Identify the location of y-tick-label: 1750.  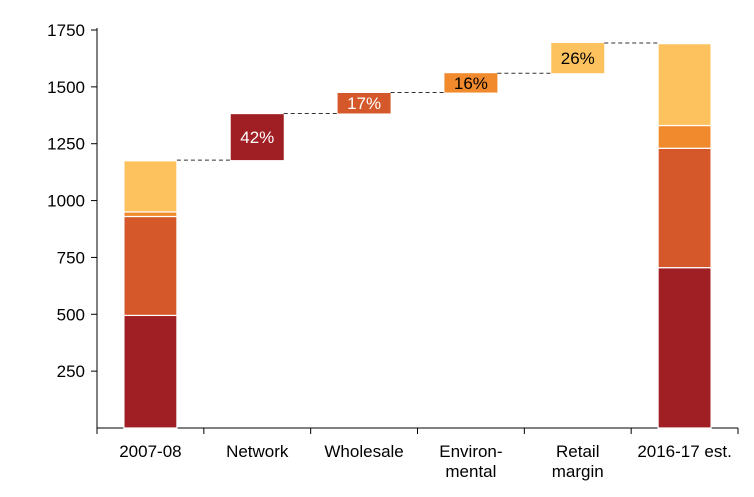
(66, 30).